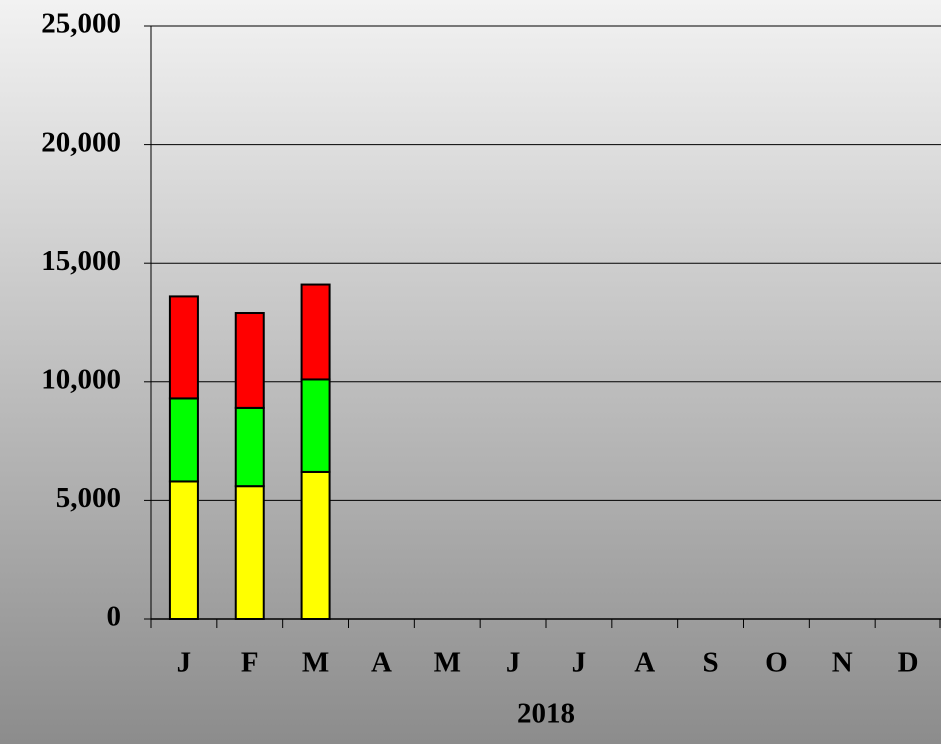 The image size is (941, 744). What do you see at coordinates (81, 142) in the screenshot?
I see `y-tick-label: 20,000` at bounding box center [81, 142].